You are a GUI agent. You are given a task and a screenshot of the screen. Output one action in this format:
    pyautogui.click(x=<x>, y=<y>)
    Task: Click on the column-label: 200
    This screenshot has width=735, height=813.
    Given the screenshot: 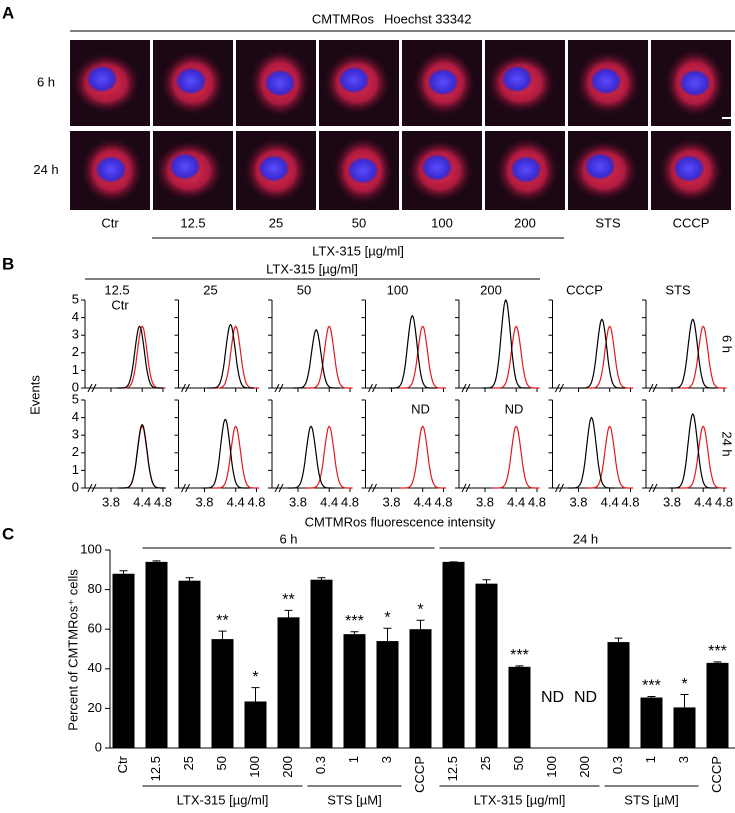 What is the action you would take?
    pyautogui.click(x=491, y=289)
    